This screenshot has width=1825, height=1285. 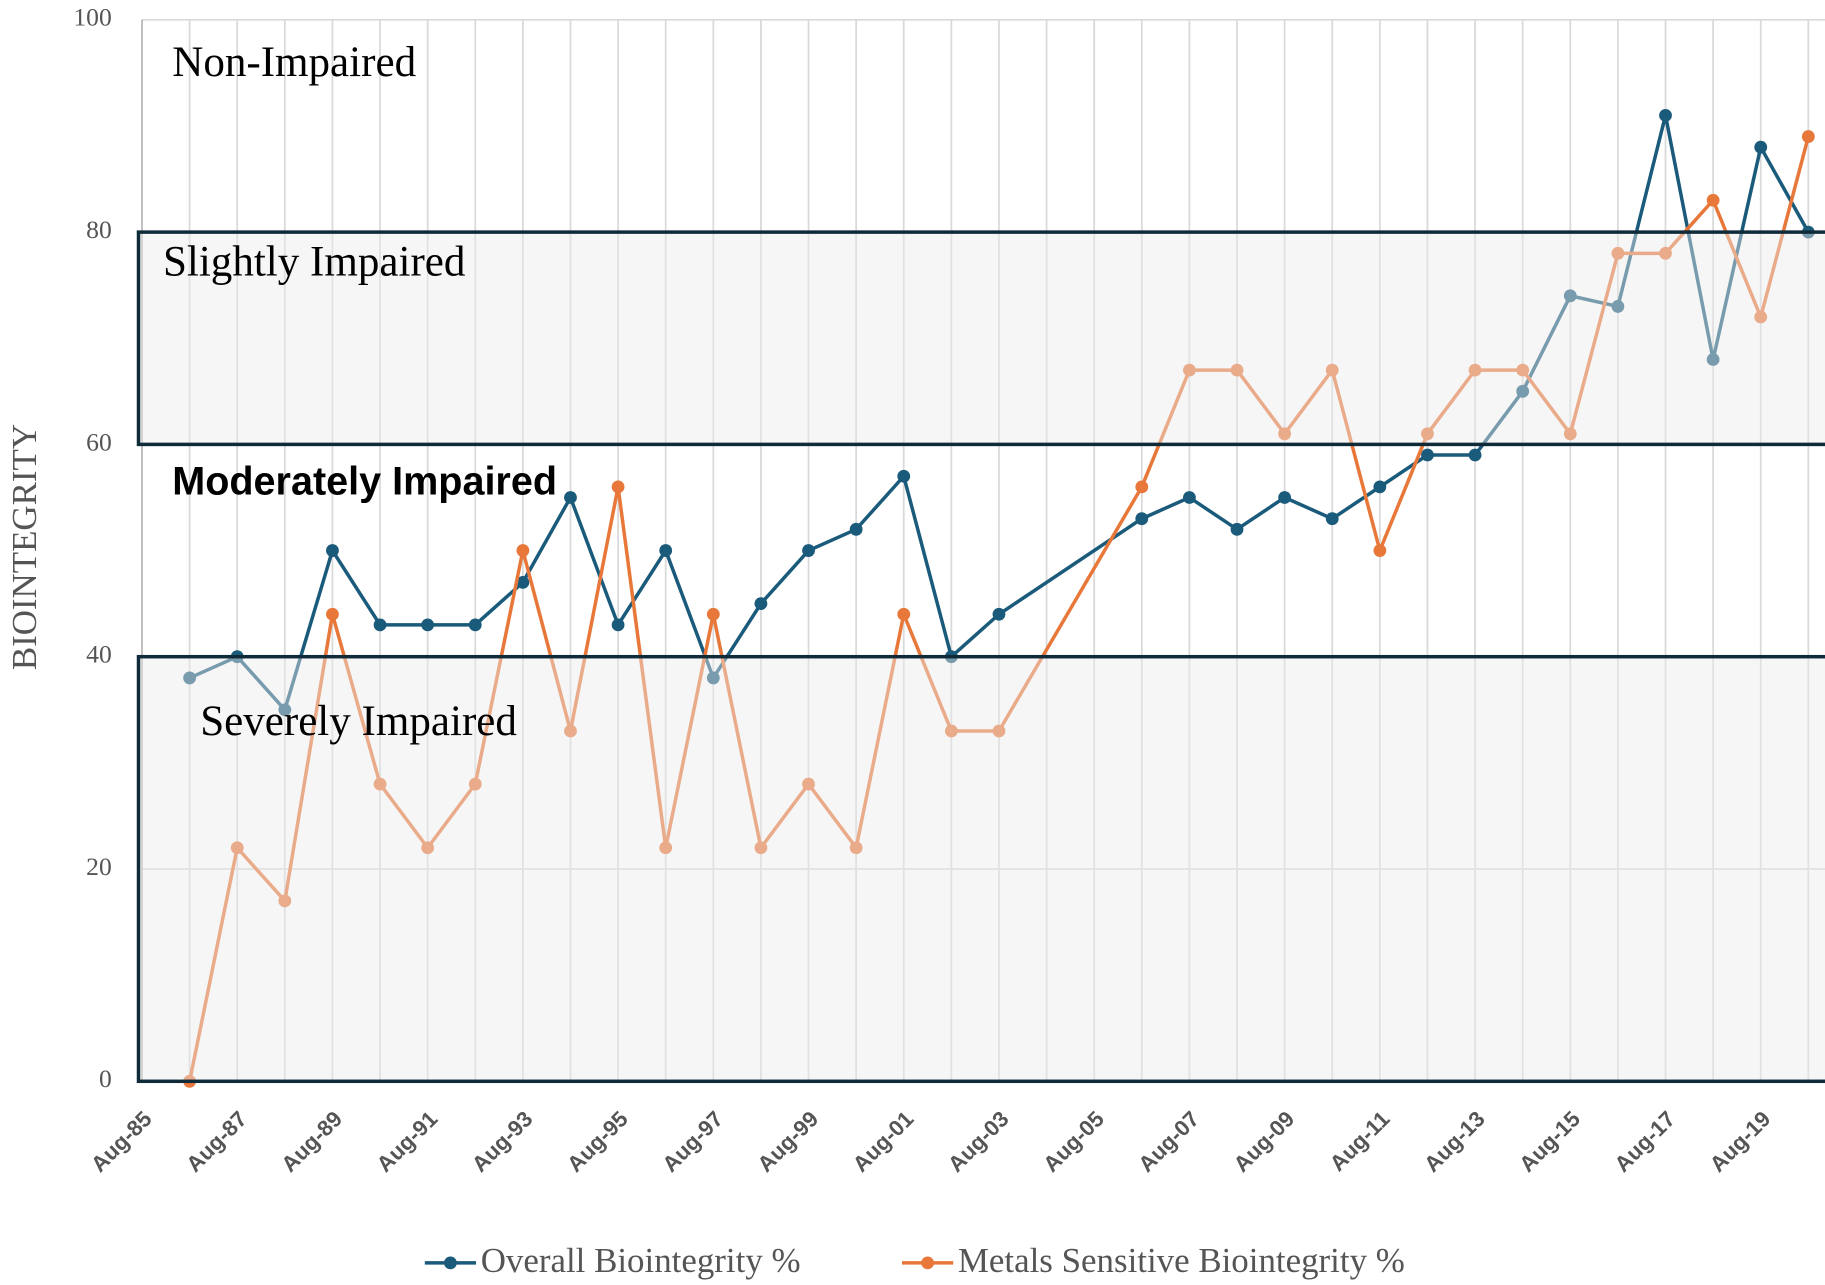 What do you see at coordinates (407, 1141) in the screenshot?
I see `x-tick-label: Aug-91` at bounding box center [407, 1141].